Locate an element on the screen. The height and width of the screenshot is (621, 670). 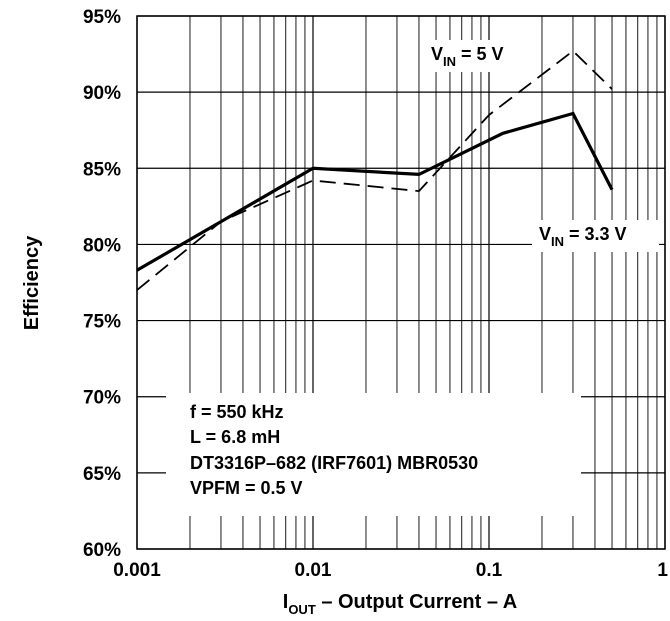
x-axis-label-main: I is located at coordinates (286, 602).